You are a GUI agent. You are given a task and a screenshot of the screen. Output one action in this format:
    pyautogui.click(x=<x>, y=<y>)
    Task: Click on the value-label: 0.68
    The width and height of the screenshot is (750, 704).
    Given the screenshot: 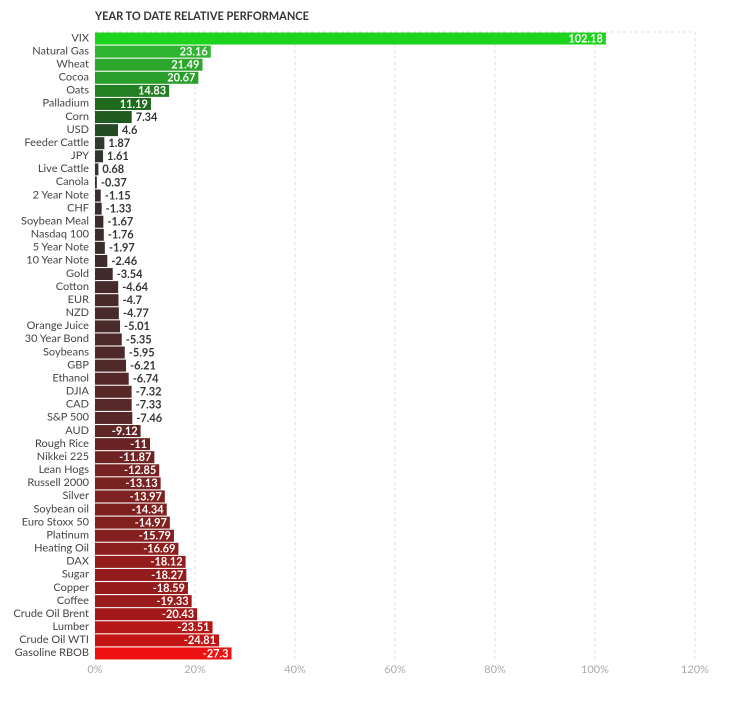 What is the action you would take?
    pyautogui.click(x=113, y=169)
    